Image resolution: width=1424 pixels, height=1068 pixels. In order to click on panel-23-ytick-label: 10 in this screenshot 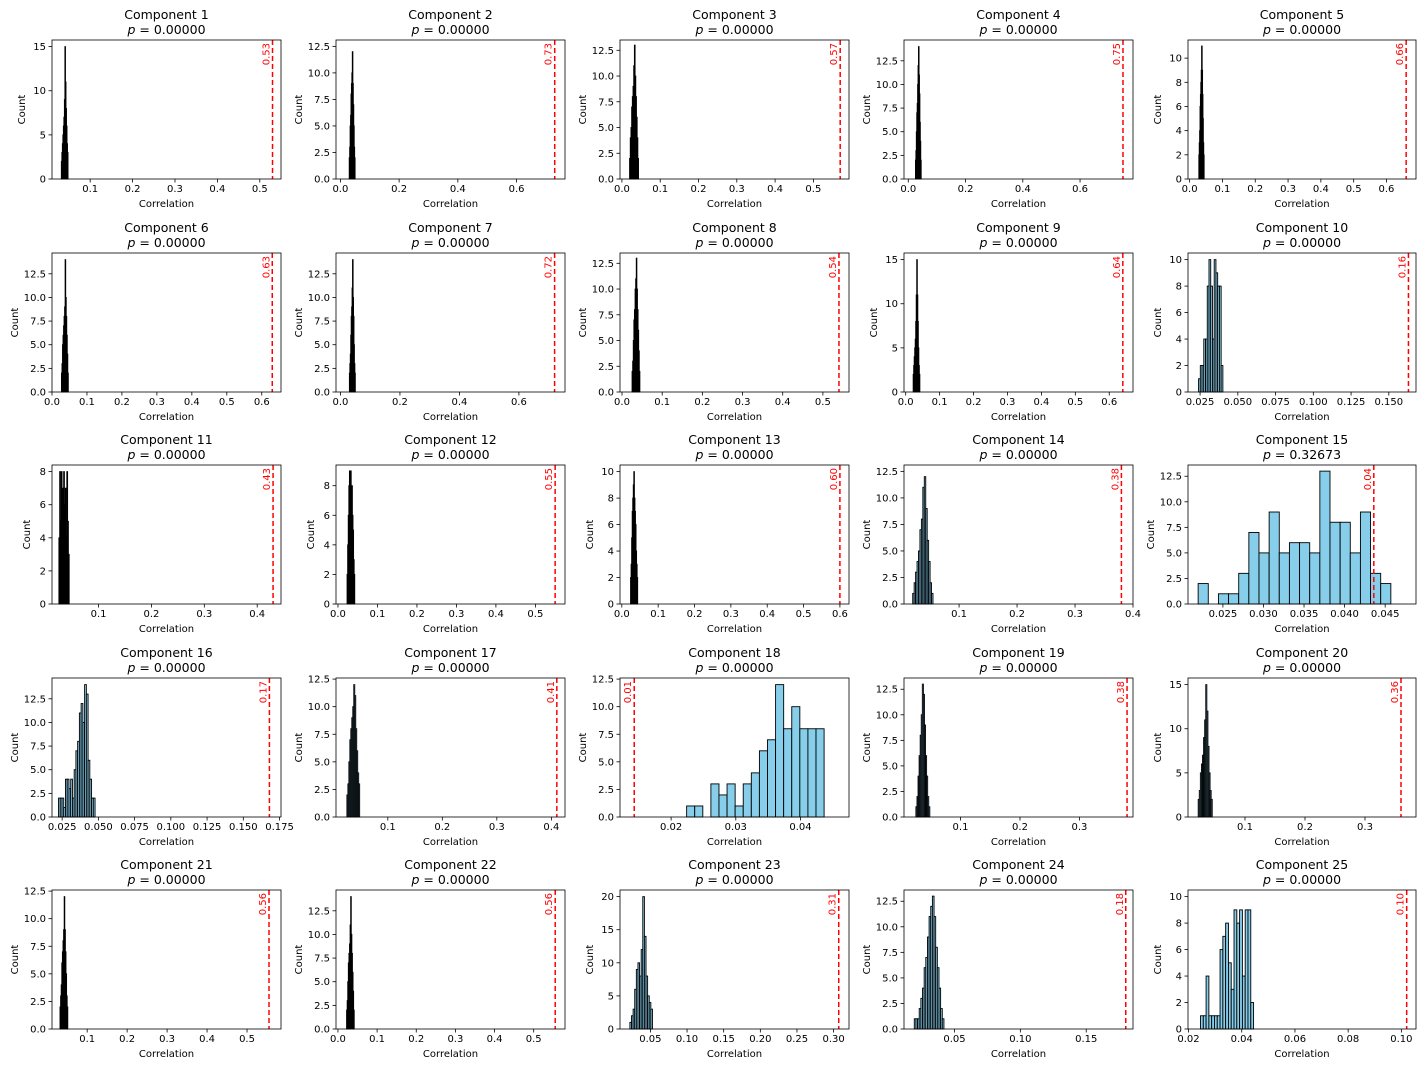, I will do `click(607, 963)`.